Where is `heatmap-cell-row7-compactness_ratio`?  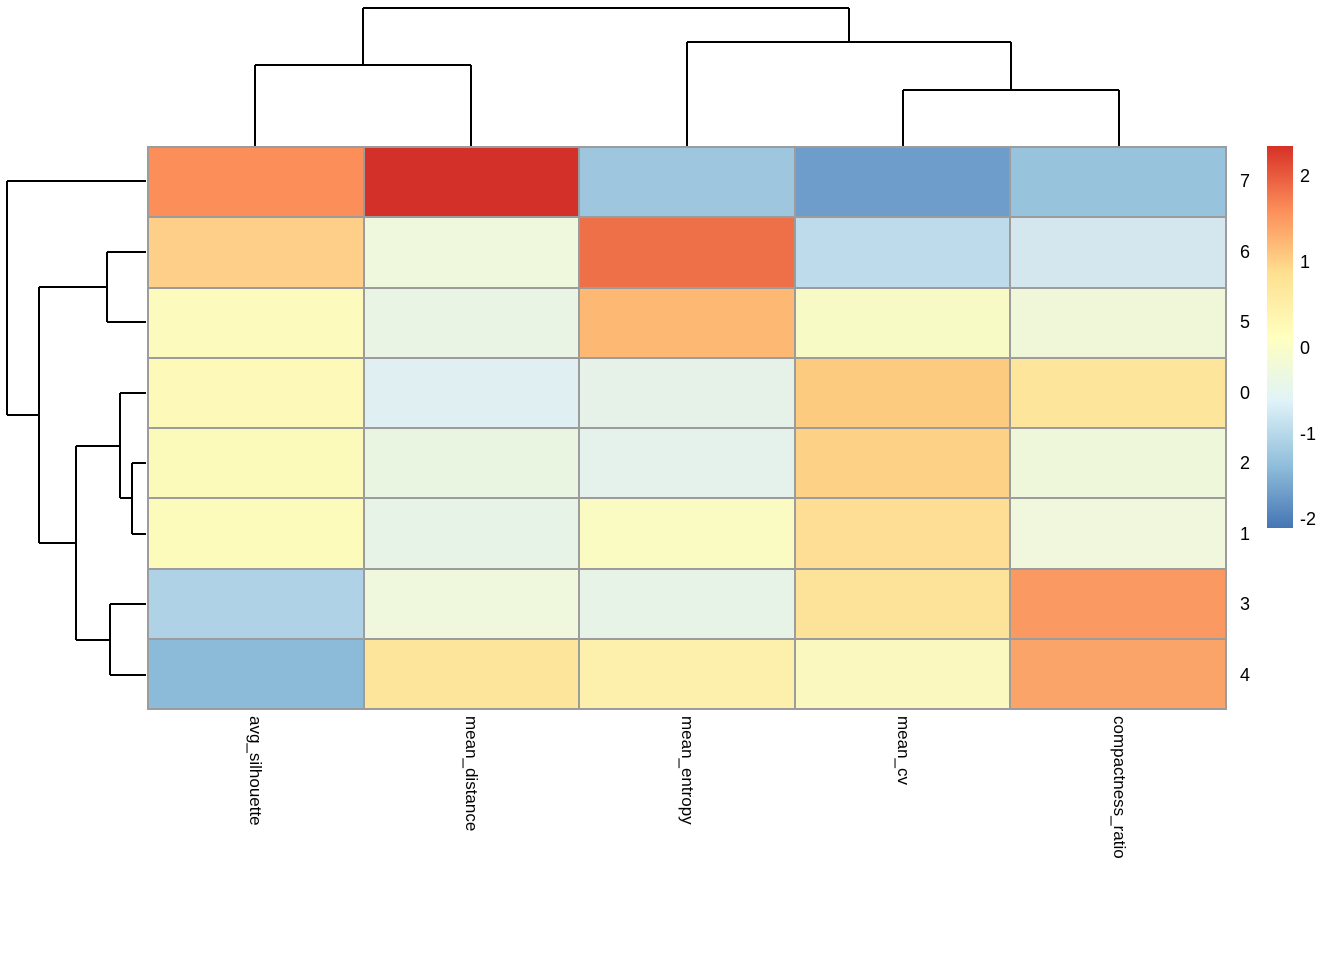
heatmap-cell-row7-compactness_ratio is located at coordinates (1118, 182).